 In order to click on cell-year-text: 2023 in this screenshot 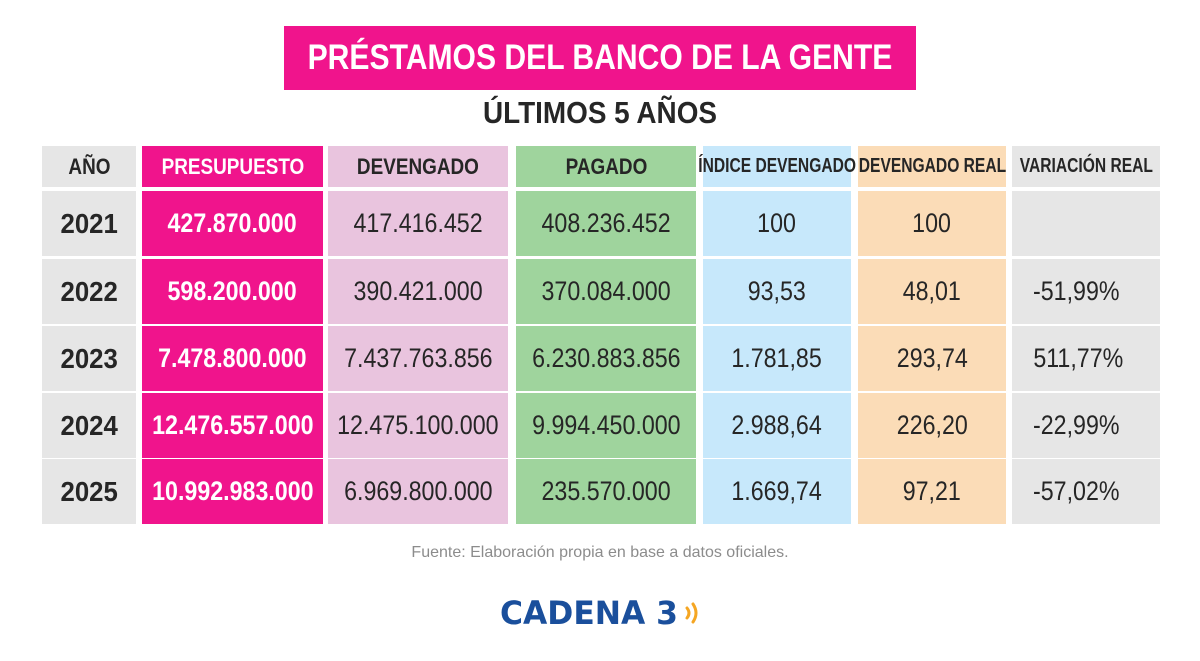, I will do `click(89, 358)`.